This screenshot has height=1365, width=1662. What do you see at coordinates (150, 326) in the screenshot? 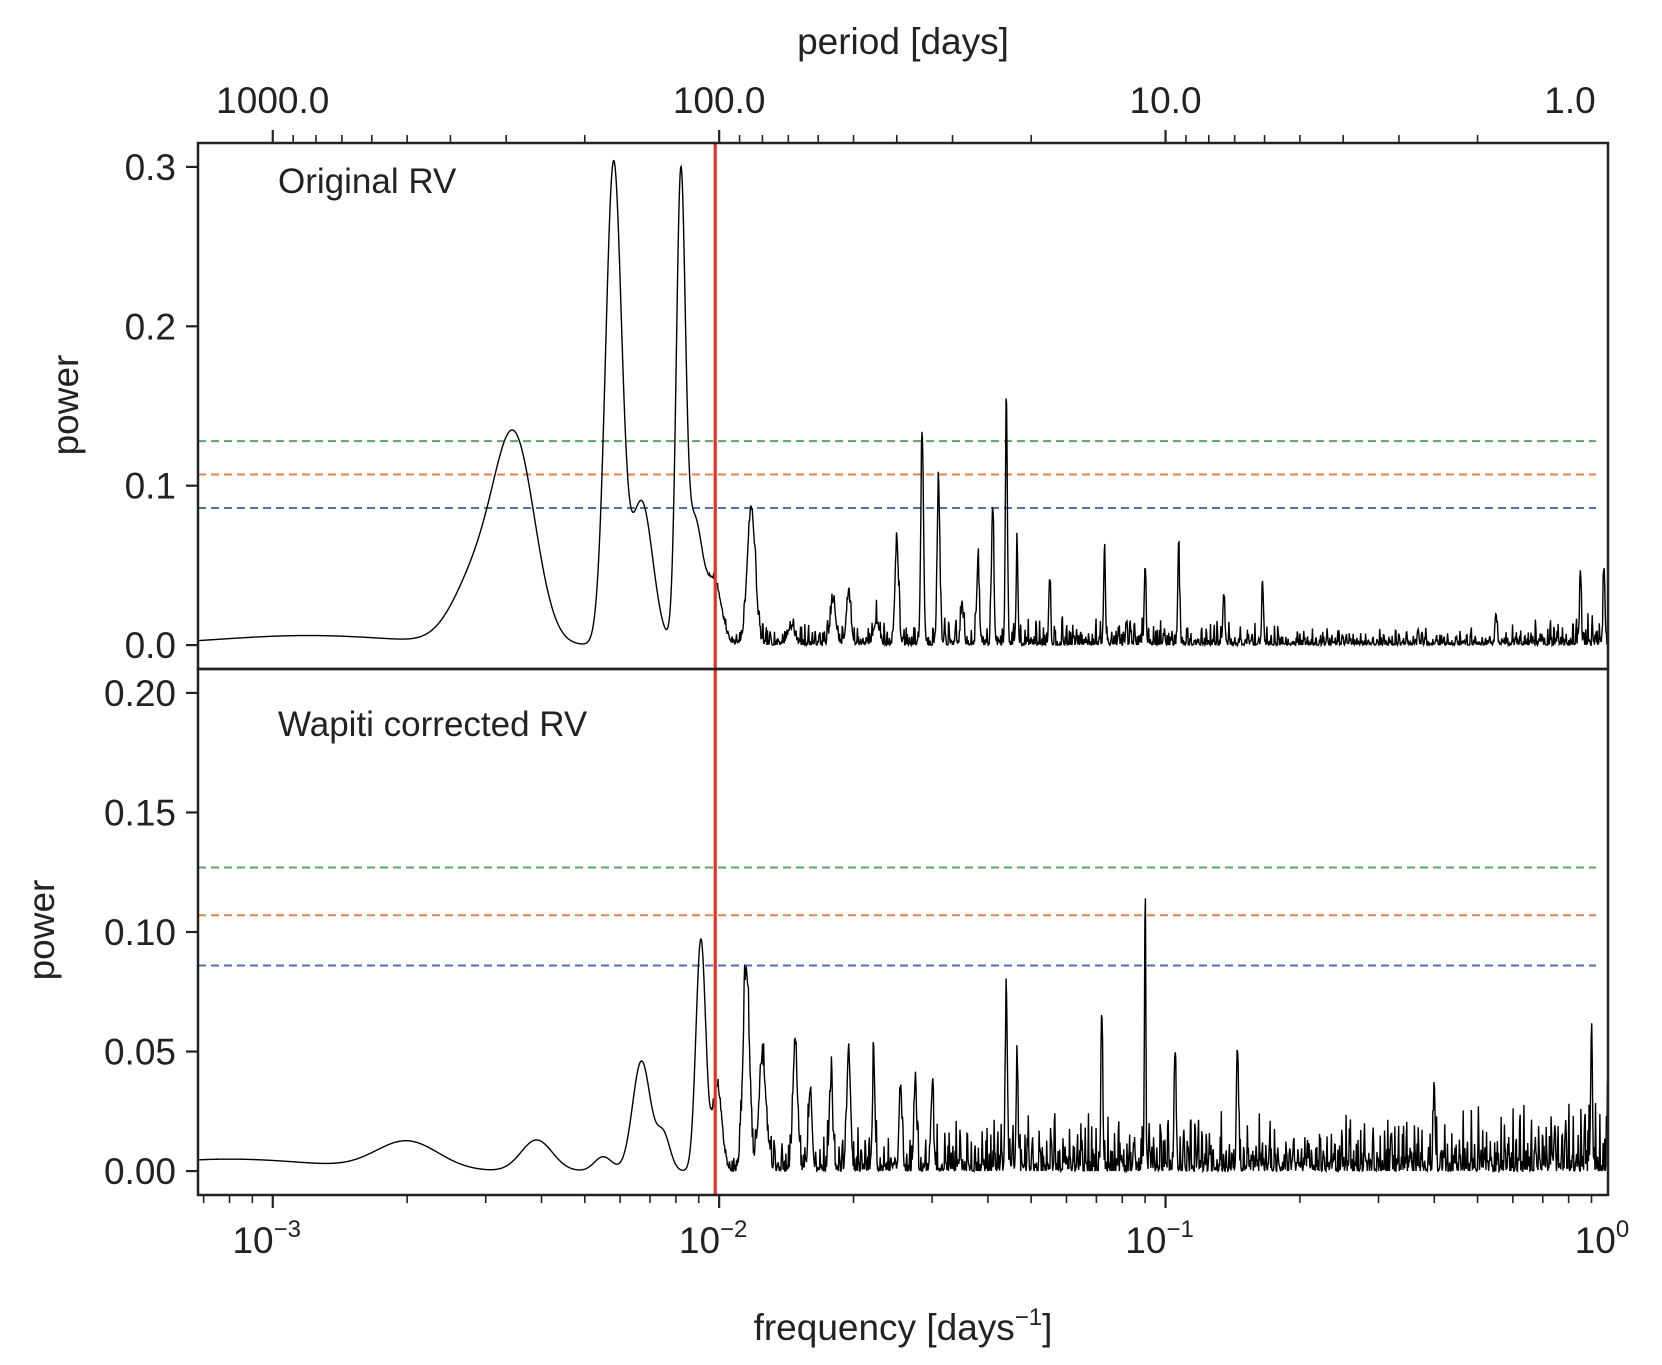
I see `y-tick-label: 0.2` at bounding box center [150, 326].